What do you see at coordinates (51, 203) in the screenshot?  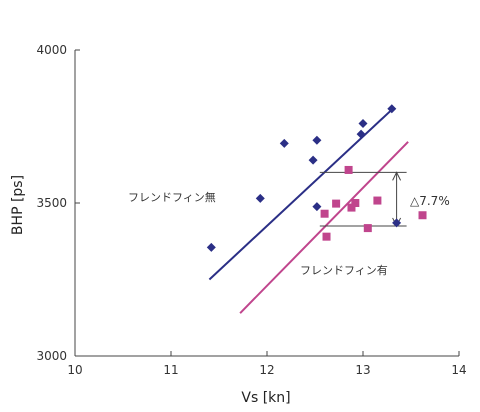 I see `y-tick-label: 3500` at bounding box center [51, 203].